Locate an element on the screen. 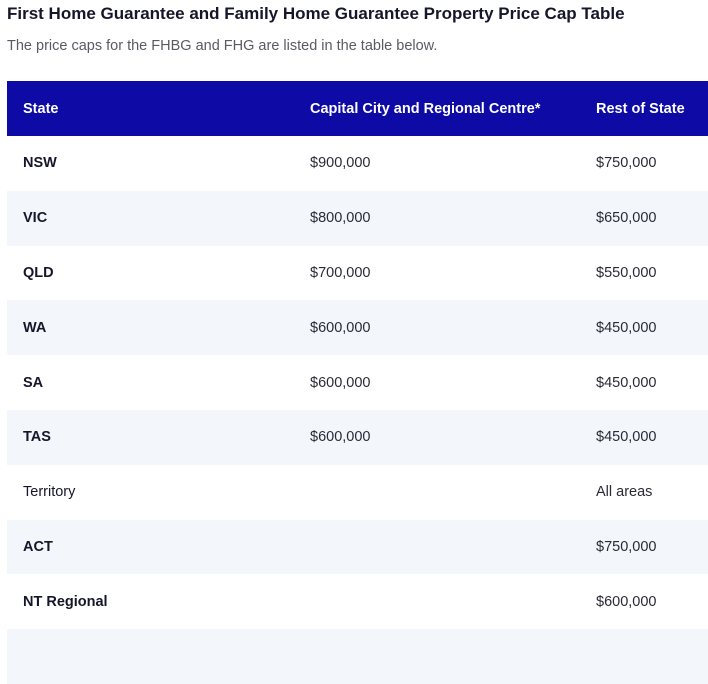  capital-city-cell: $800,000 is located at coordinates (340, 218).